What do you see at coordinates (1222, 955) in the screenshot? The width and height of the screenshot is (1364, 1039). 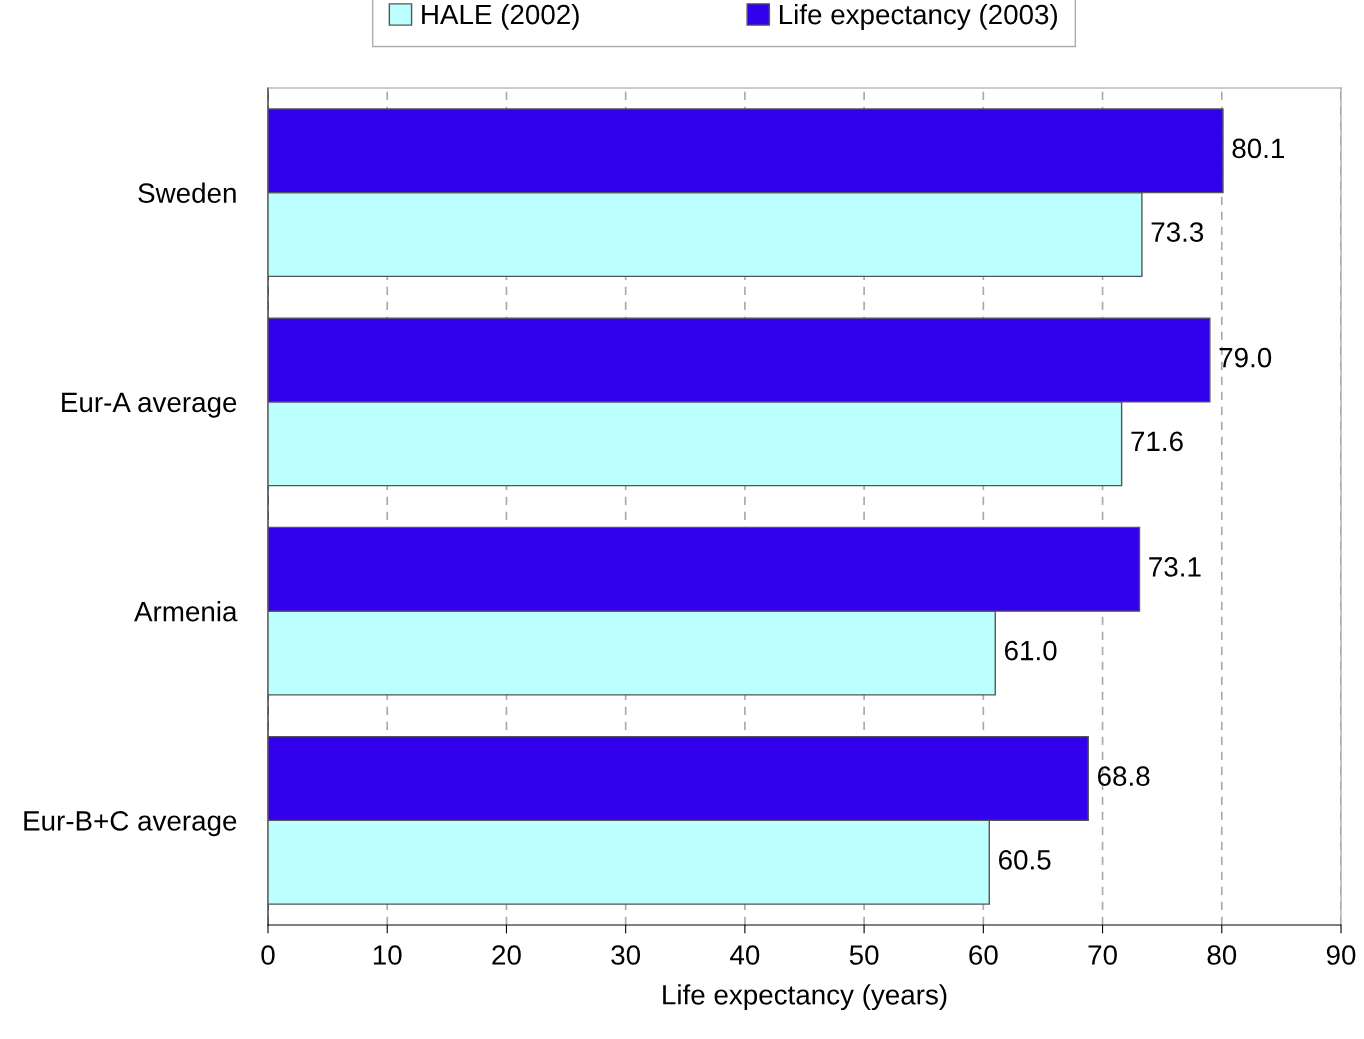 I see `x-tick-label: 80` at bounding box center [1222, 955].